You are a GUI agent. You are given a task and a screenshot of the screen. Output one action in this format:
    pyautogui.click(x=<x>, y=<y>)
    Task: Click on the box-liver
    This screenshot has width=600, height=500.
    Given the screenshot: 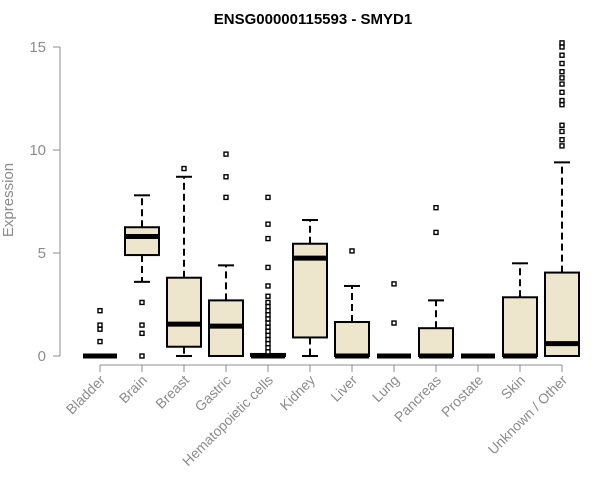 What is the action you would take?
    pyautogui.click(x=352, y=303)
    